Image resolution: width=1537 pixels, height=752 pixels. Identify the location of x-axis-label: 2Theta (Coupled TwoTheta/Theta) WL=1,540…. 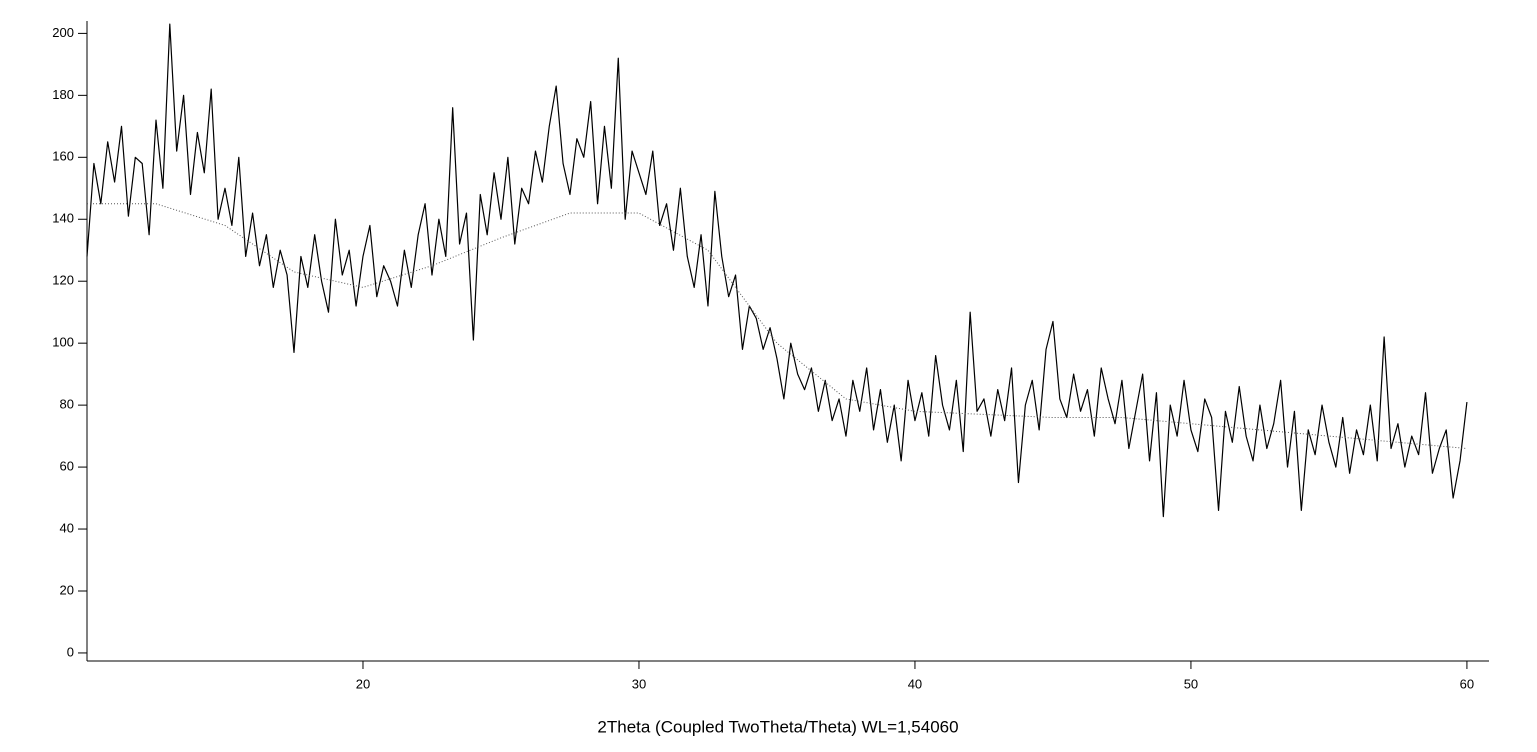
(777, 726).